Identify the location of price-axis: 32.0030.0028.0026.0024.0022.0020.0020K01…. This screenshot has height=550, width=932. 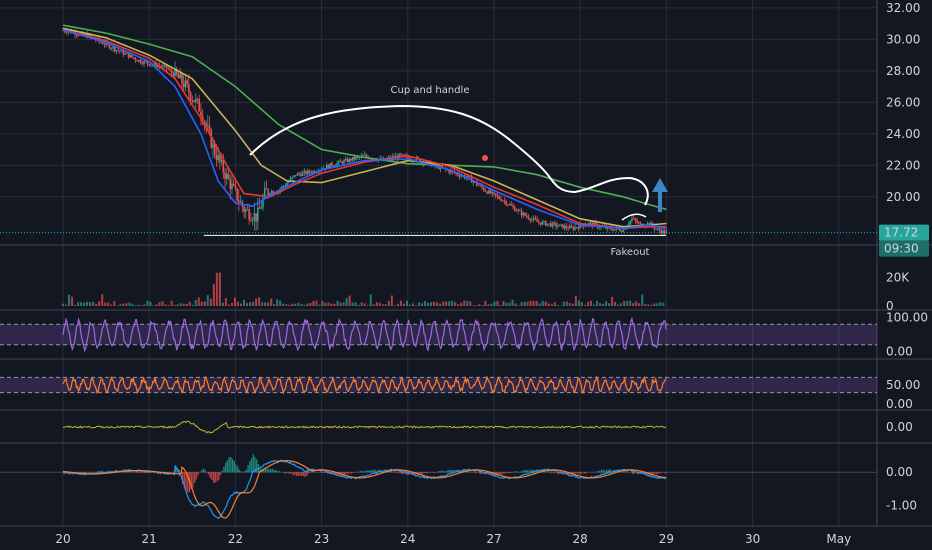
(907, 257).